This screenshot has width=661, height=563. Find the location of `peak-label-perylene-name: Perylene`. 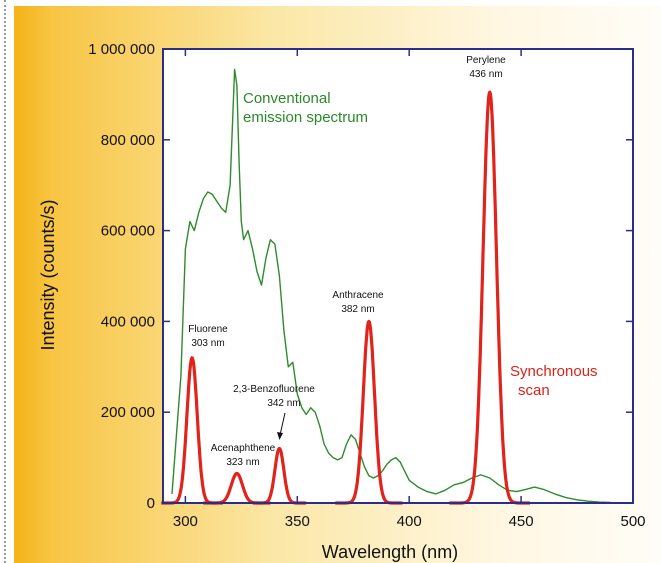

peak-label-perylene-name: Perylene is located at coordinates (486, 60).